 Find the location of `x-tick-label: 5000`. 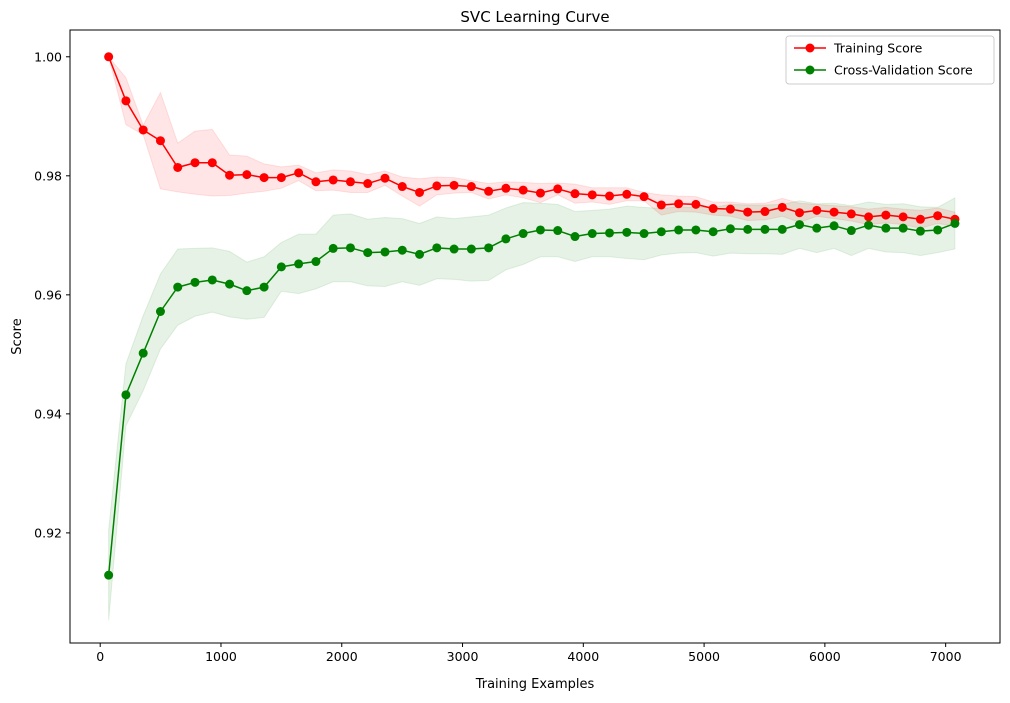

x-tick-label: 5000 is located at coordinates (704, 656).